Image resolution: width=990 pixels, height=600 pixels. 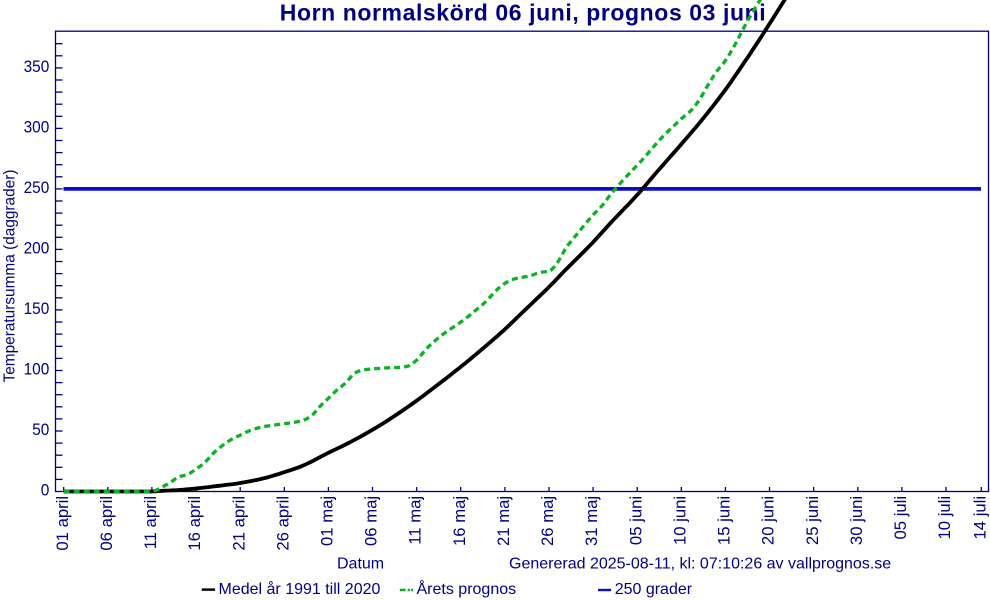 What do you see at coordinates (37, 127) in the screenshot?
I see `svg-text: 300` at bounding box center [37, 127].